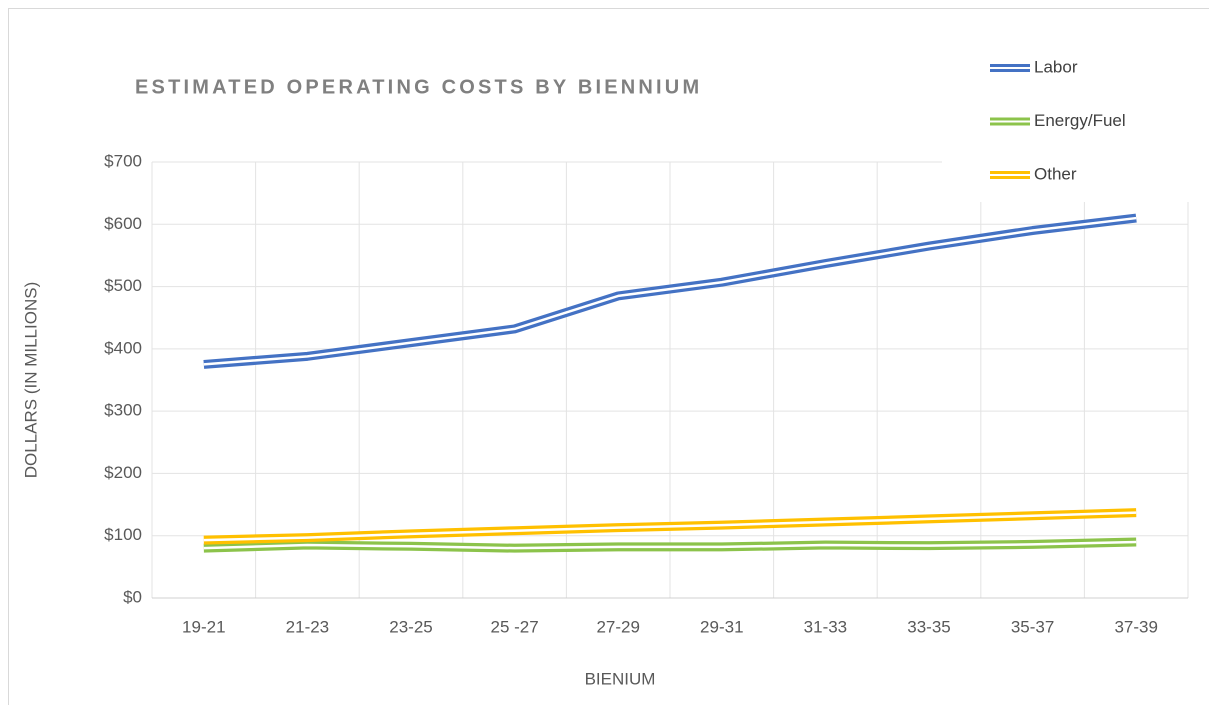  I want to click on y-axis-label: DOLLARS (IN MILLIONS), so click(30, 380).